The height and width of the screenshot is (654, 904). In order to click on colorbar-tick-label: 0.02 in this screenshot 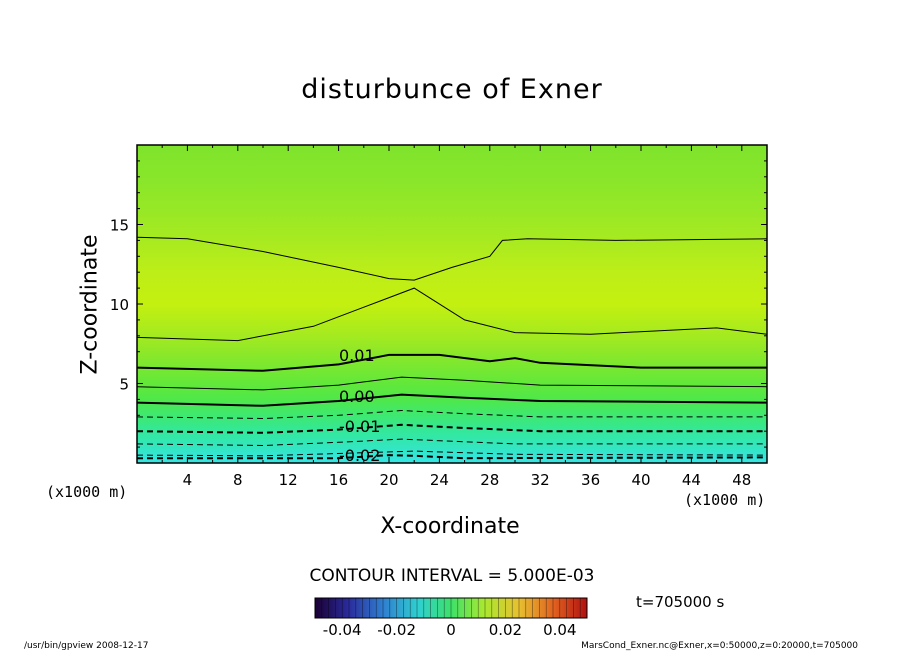, I will do `click(505, 630)`.